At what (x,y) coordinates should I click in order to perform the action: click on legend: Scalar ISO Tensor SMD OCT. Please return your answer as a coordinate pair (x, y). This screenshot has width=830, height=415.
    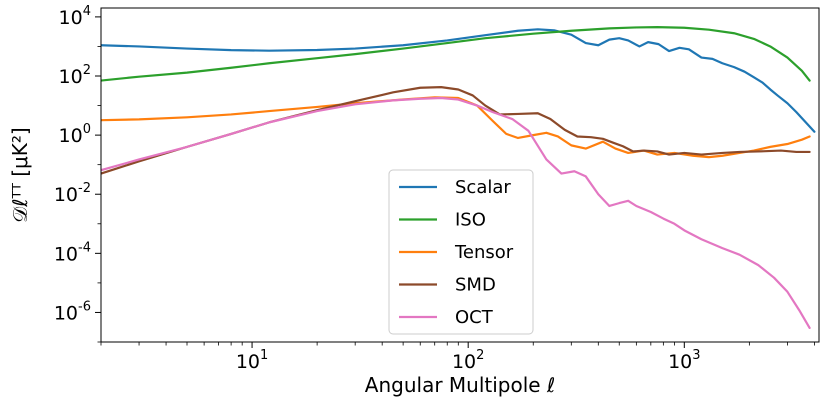
    Looking at the image, I should click on (461, 252).